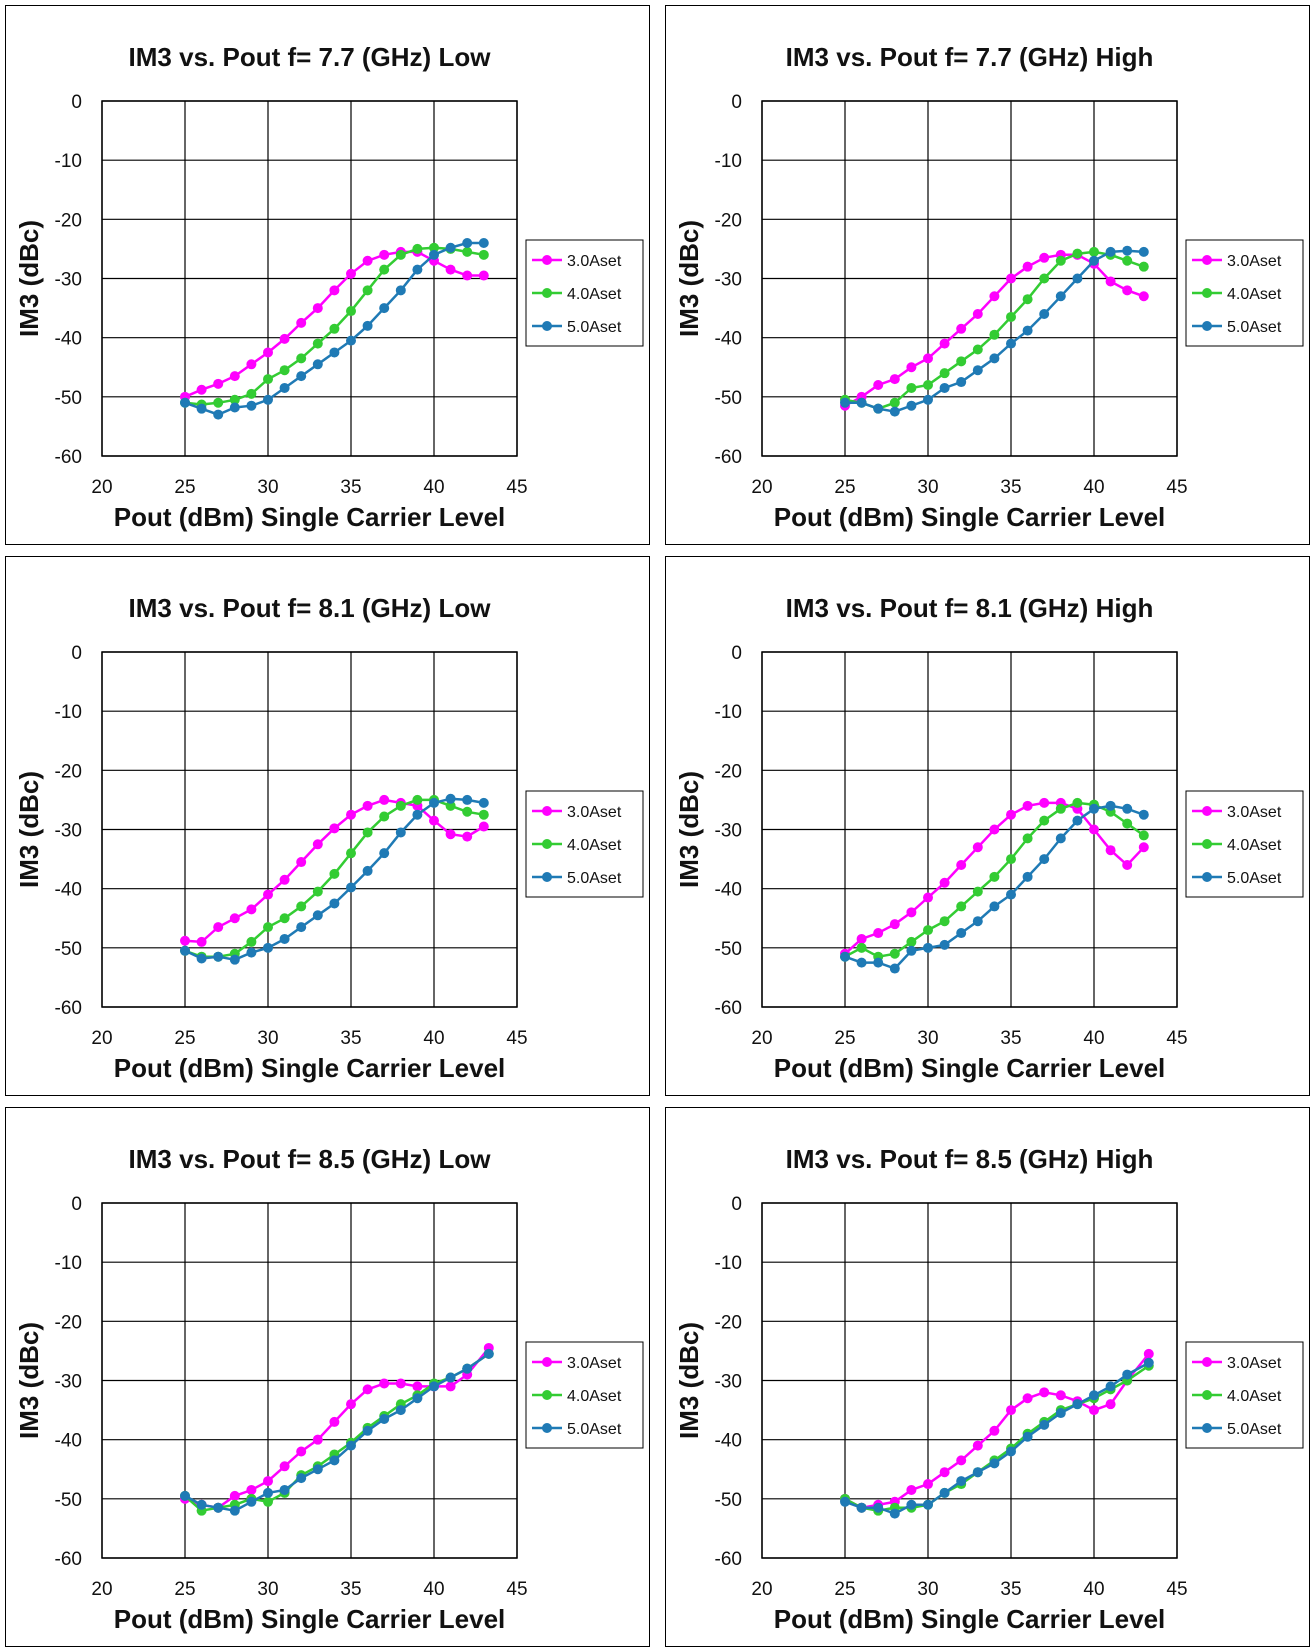 This screenshot has width=1310, height=1647. Describe the element at coordinates (970, 1619) in the screenshot. I see `x-axis-label: Pout (dBm) Single Carrier Level` at that location.